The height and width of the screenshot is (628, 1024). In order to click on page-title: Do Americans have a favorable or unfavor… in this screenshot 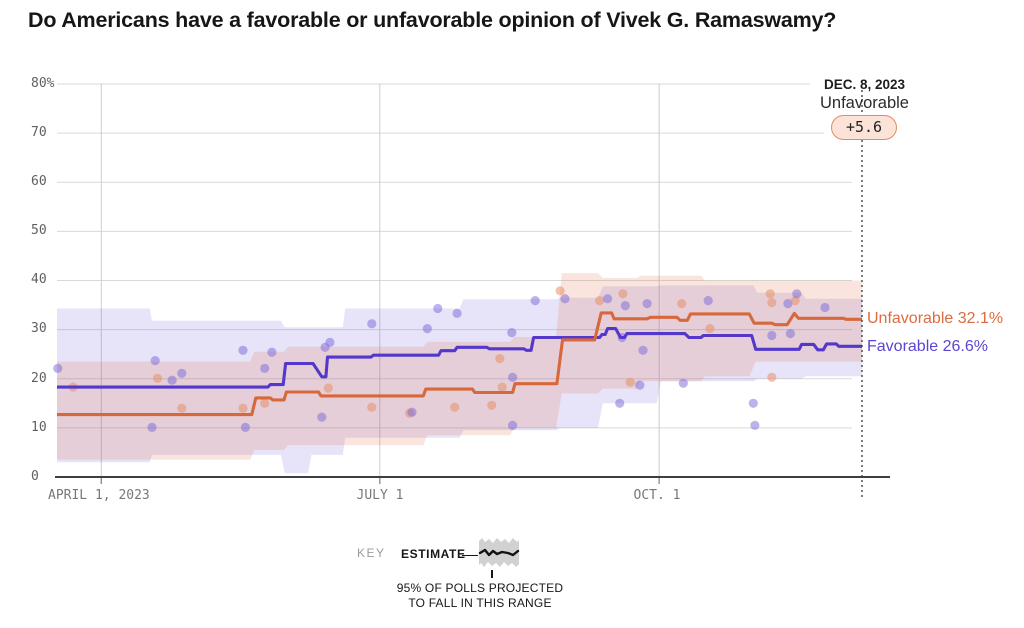, I will do `click(432, 20)`.